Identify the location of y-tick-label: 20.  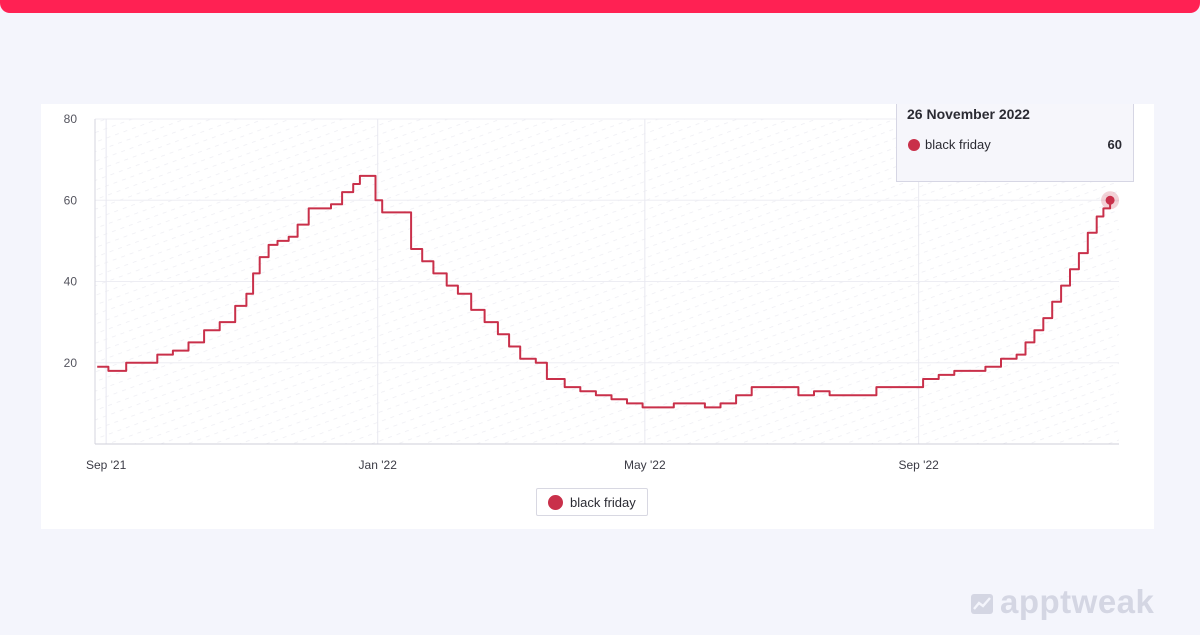
(71, 363).